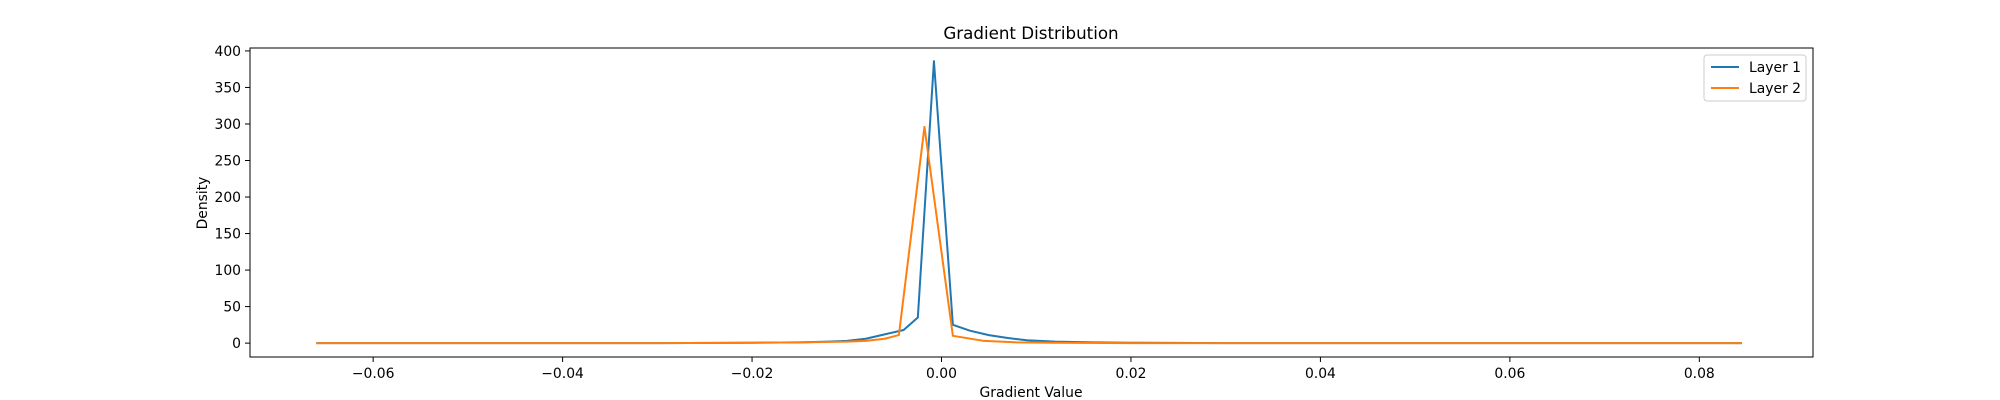 This screenshot has width=2000, height=400. I want to click on legend: Layer 1 Layer 2, so click(1755, 78).